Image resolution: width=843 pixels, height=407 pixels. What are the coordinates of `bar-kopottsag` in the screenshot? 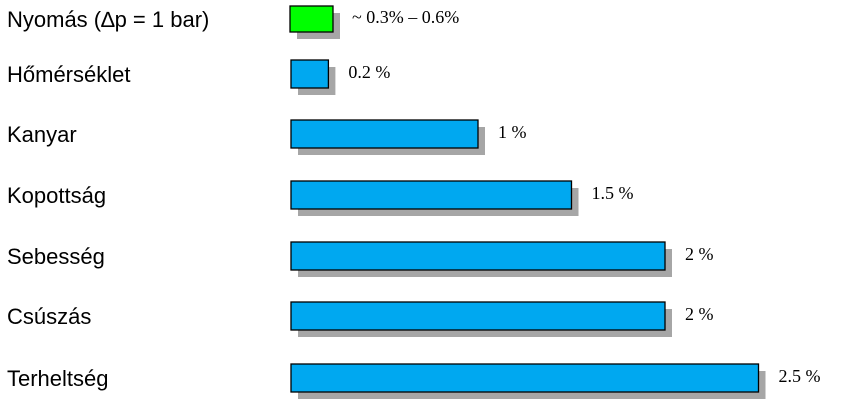 It's located at (431, 195).